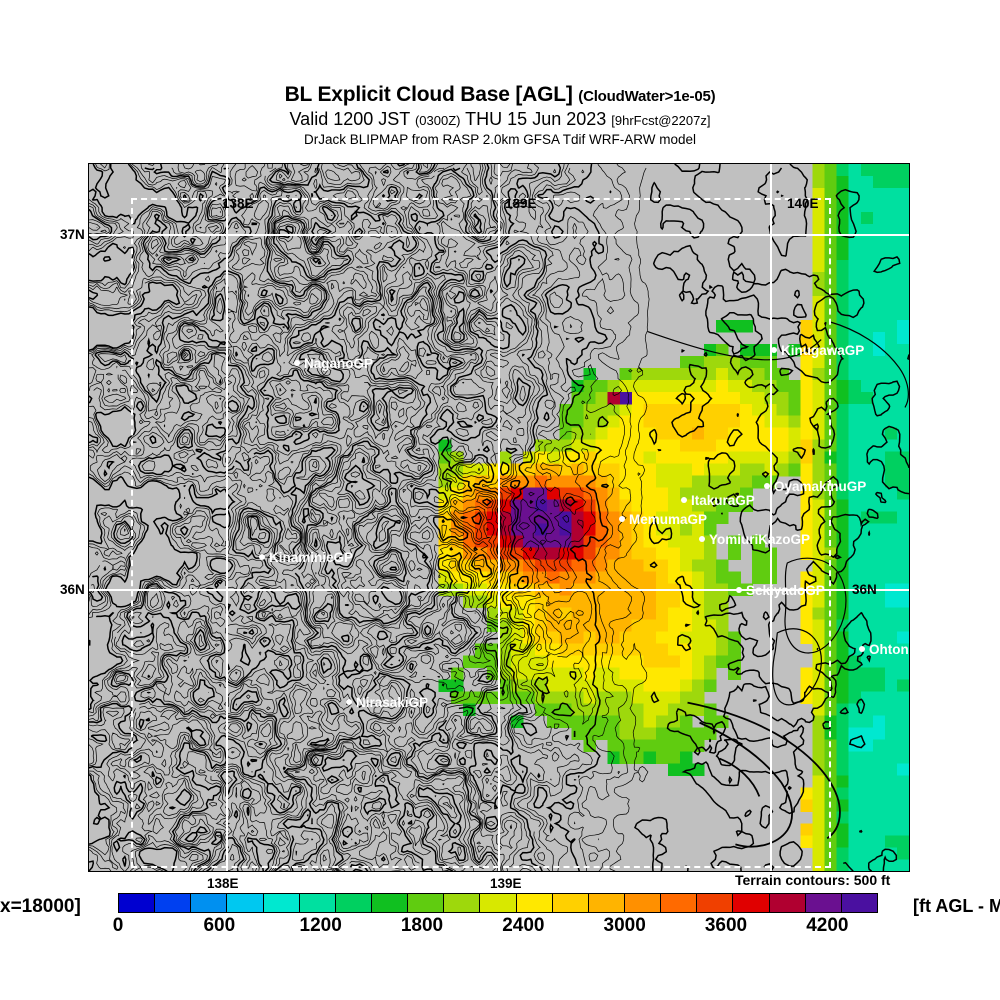  Describe the element at coordinates (661, 120) in the screenshot. I see `forecast-hour: [9hrFcst@2207z]` at that location.